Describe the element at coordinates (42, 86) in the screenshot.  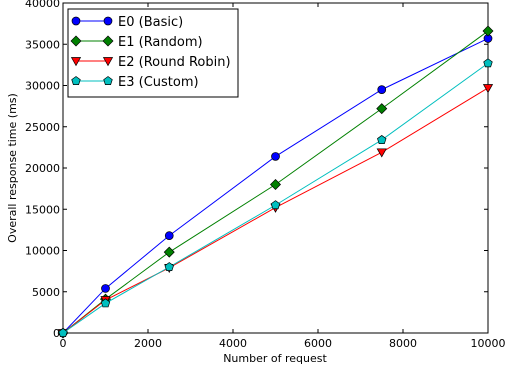
I see `y-tick-label: 30000` at that location.